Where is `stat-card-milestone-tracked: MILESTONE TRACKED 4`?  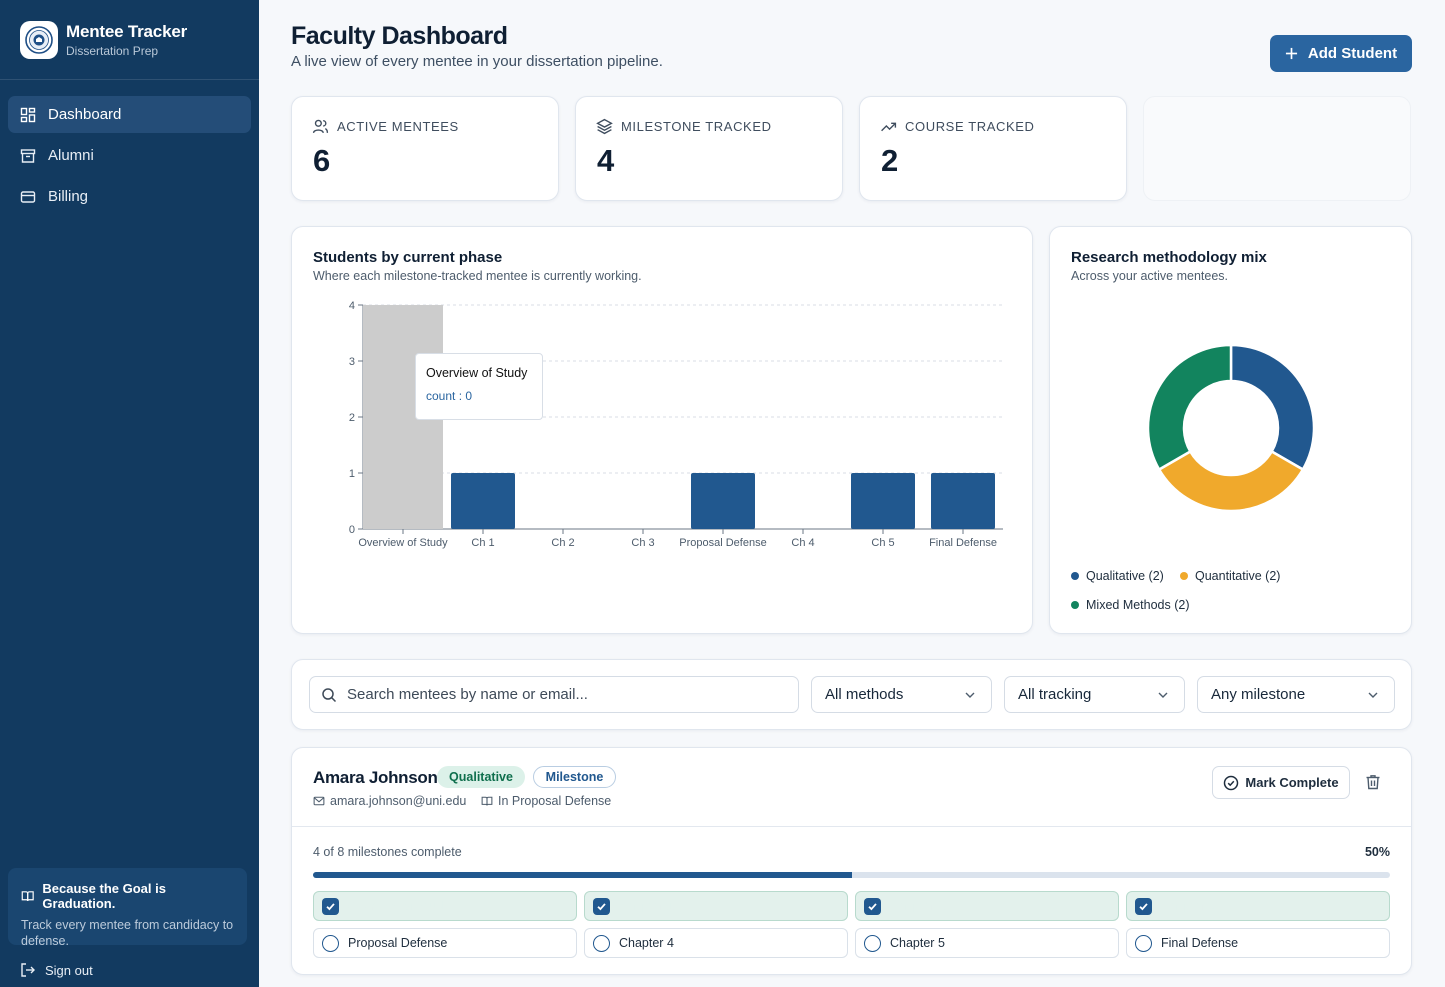 stat-card-milestone-tracked: MILESTONE TRACKED 4 is located at coordinates (709, 148).